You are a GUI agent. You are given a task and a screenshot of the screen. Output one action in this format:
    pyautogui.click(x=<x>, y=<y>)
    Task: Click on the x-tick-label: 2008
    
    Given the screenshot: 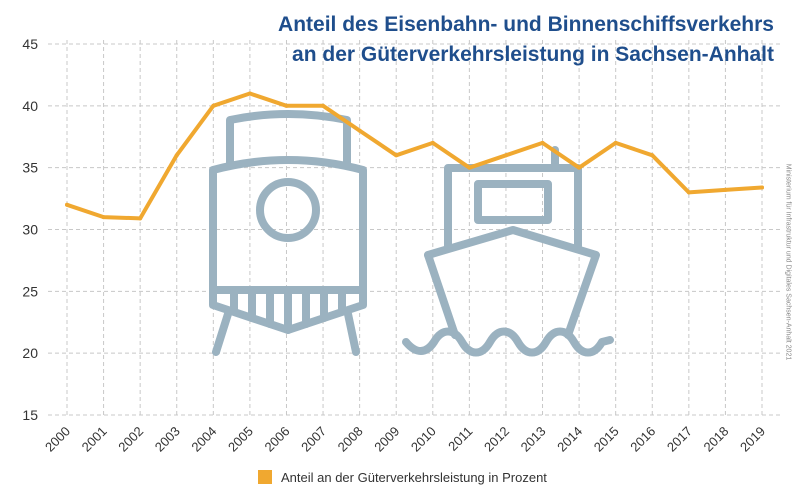 What is the action you would take?
    pyautogui.click(x=350, y=439)
    